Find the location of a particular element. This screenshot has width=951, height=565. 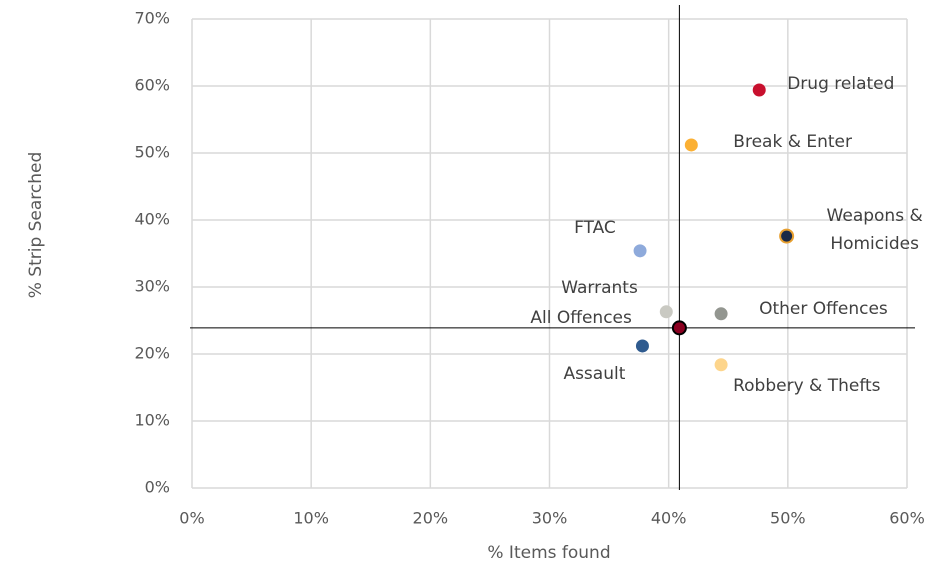

y-tick-label: 50% is located at coordinates (152, 152).